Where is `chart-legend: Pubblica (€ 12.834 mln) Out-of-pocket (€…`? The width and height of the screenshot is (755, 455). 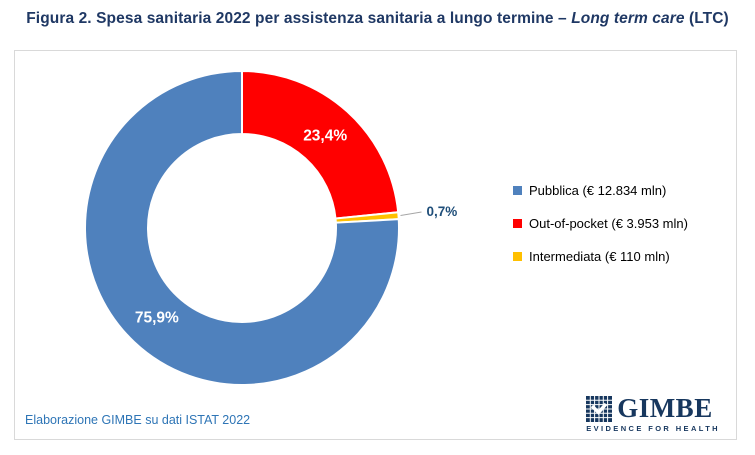
chart-legend: Pubblica (€ 12.834 mln) Out-of-pocket (€… is located at coordinates (600, 223).